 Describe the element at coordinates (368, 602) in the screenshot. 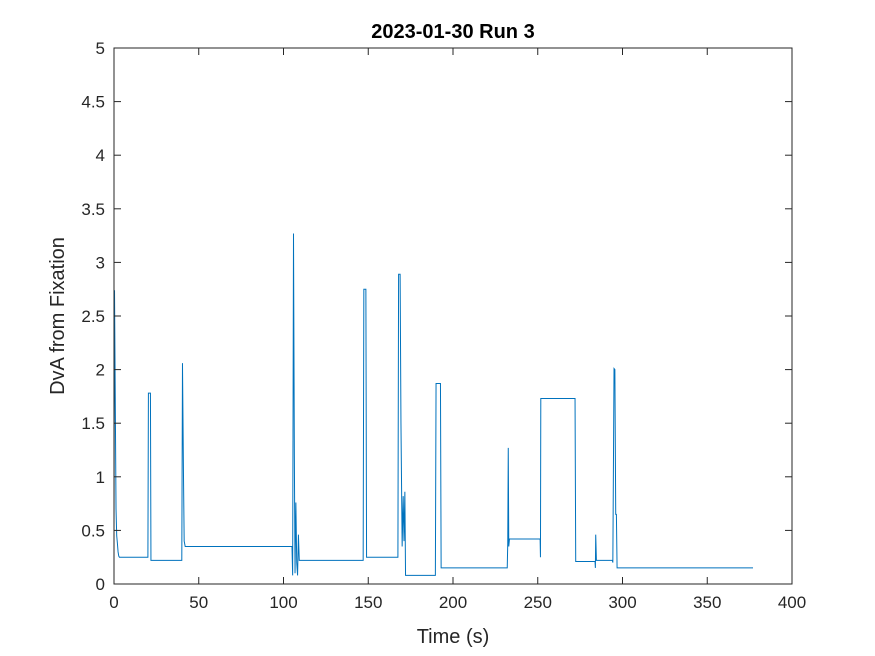

I see `x-tick-label: 150` at that location.